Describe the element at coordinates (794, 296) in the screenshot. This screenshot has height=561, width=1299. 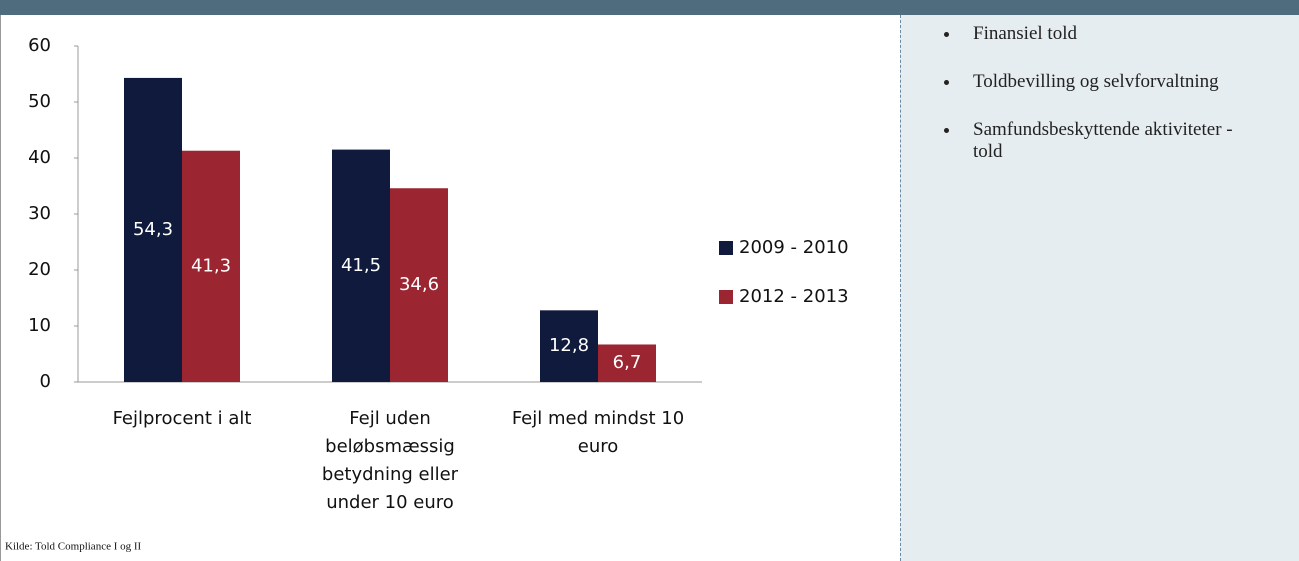
I see `legend-label: 2012 - 2013` at that location.